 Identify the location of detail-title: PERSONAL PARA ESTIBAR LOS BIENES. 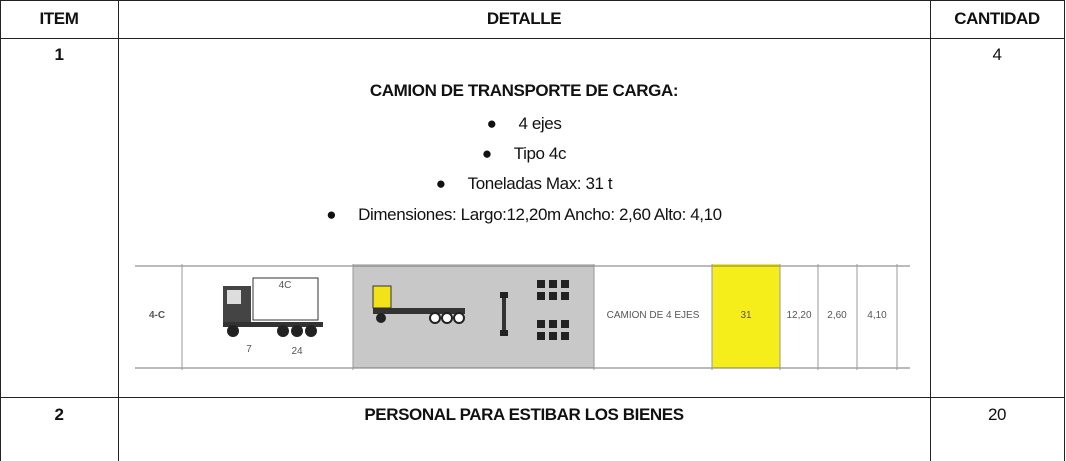
(524, 414).